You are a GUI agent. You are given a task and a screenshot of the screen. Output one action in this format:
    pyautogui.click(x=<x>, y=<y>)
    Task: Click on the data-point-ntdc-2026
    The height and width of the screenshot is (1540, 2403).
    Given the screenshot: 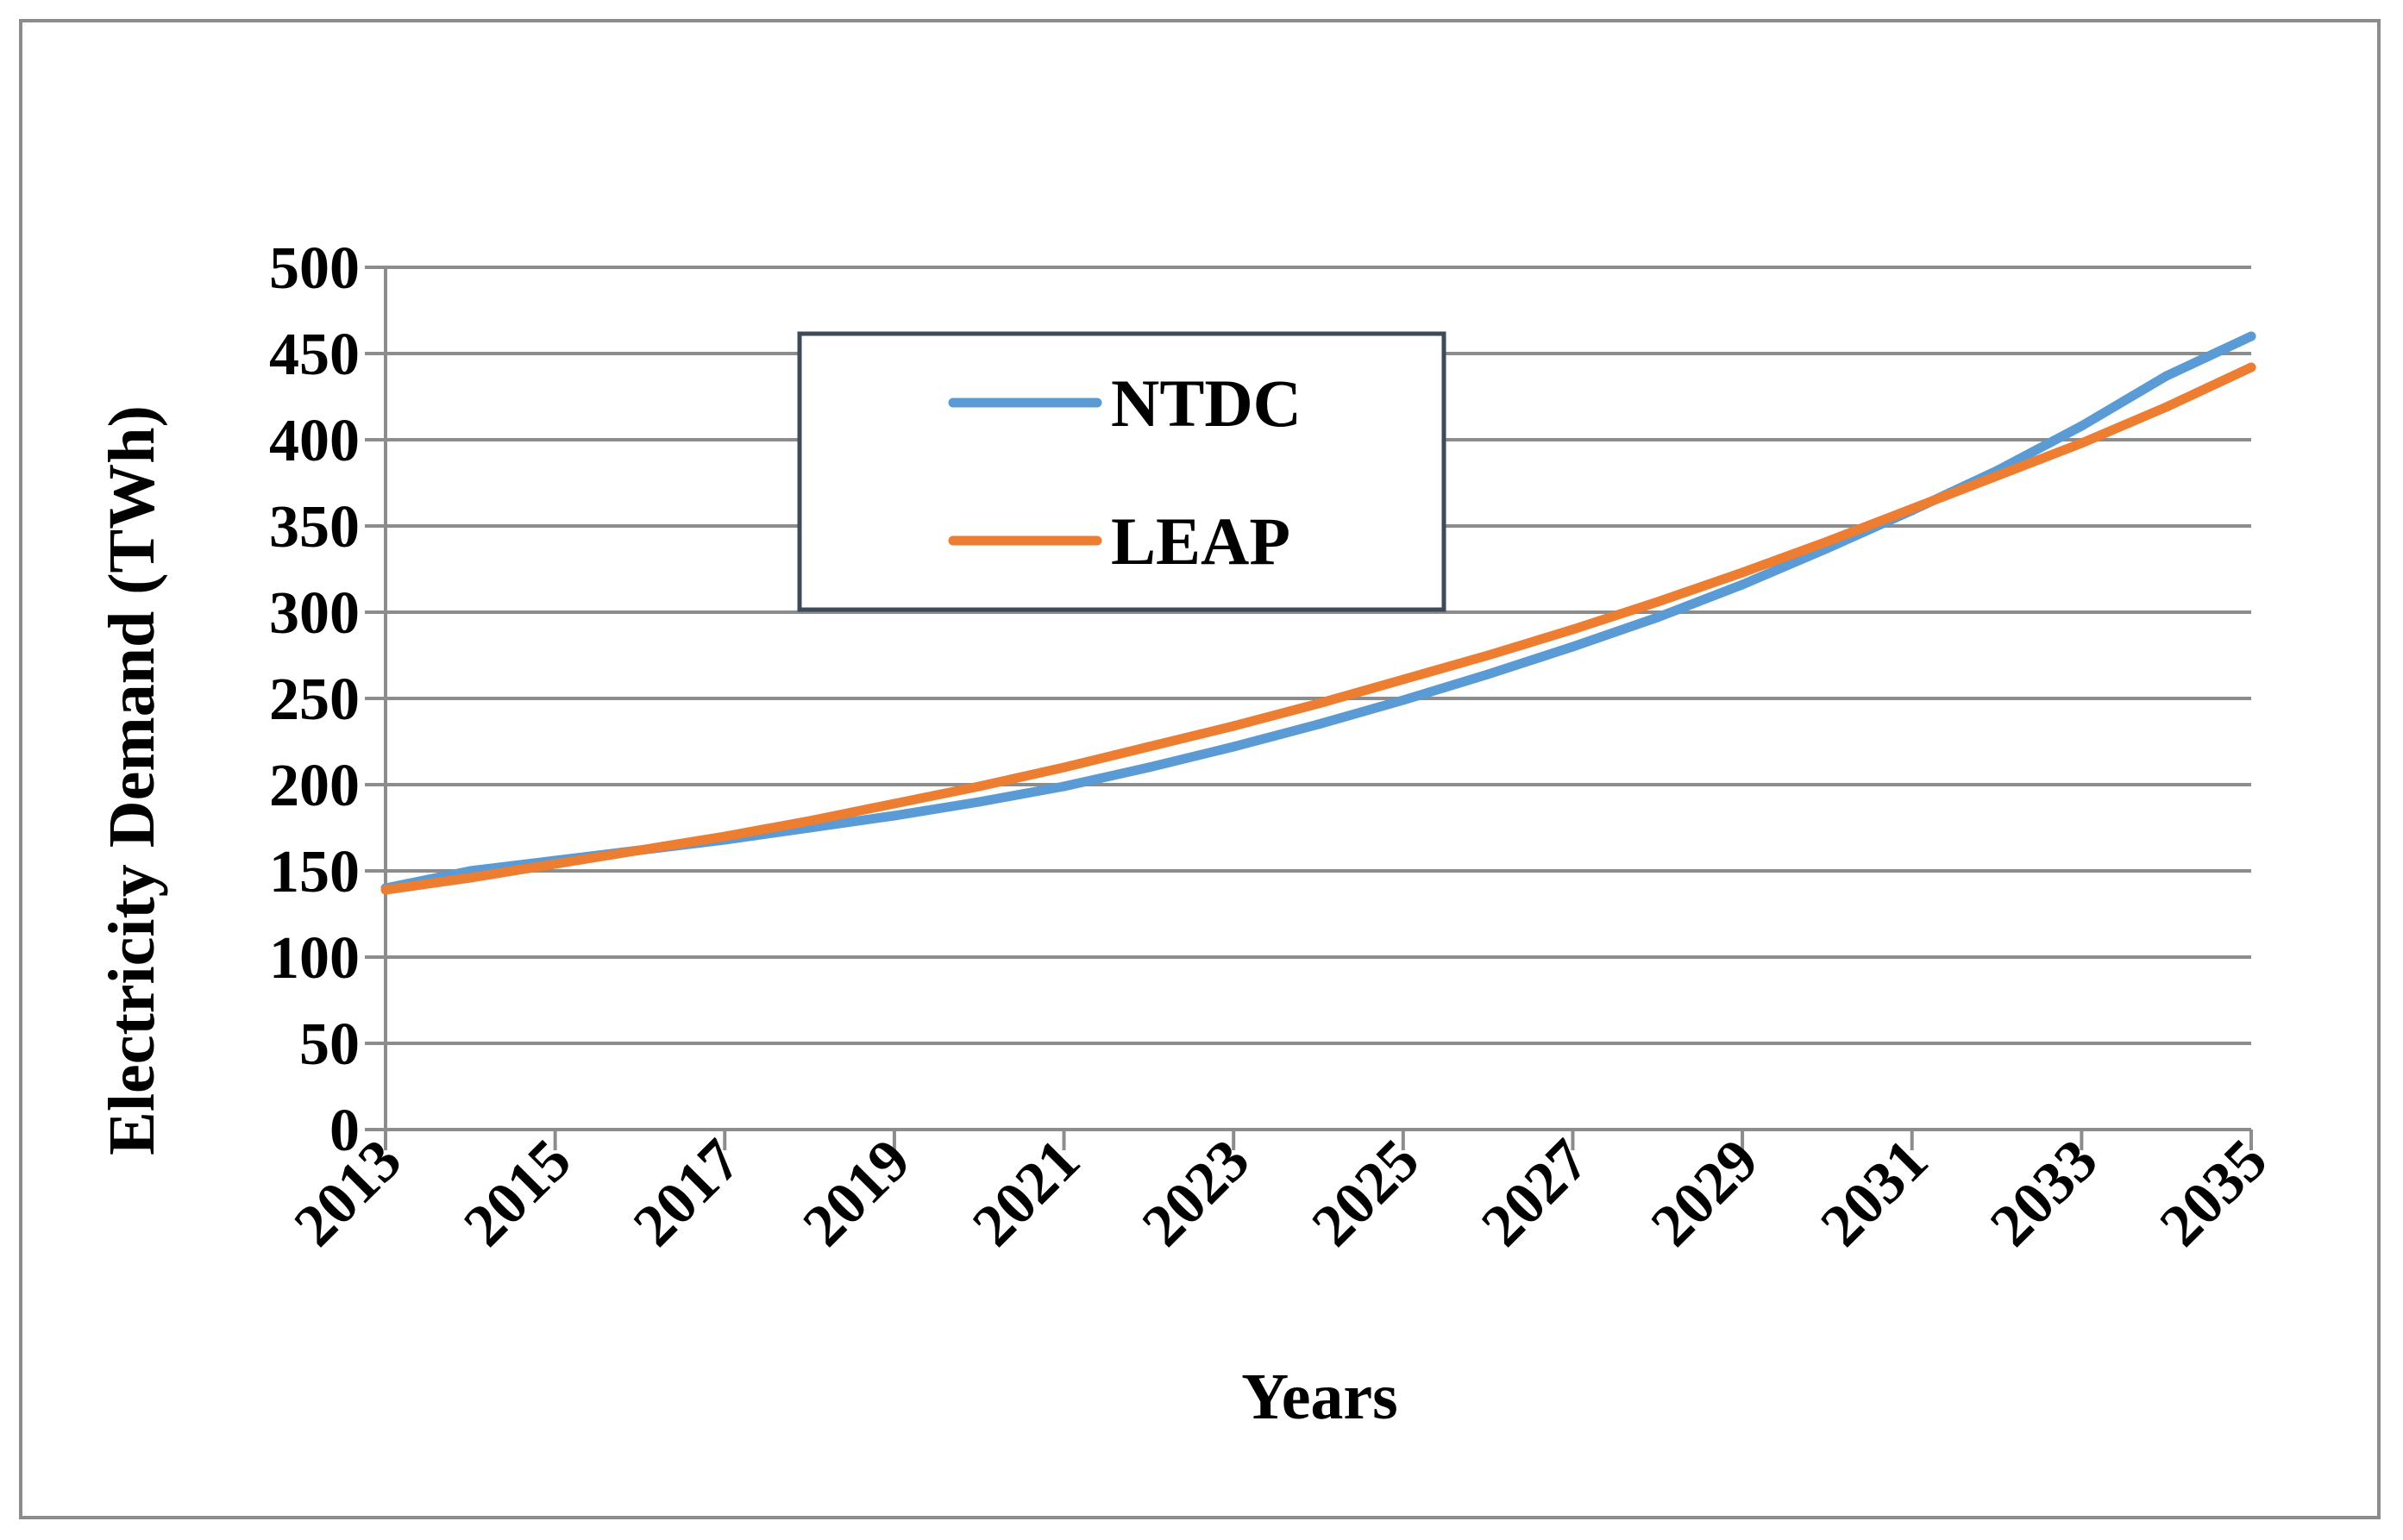 What is the action you would take?
    pyautogui.click(x=1488, y=674)
    